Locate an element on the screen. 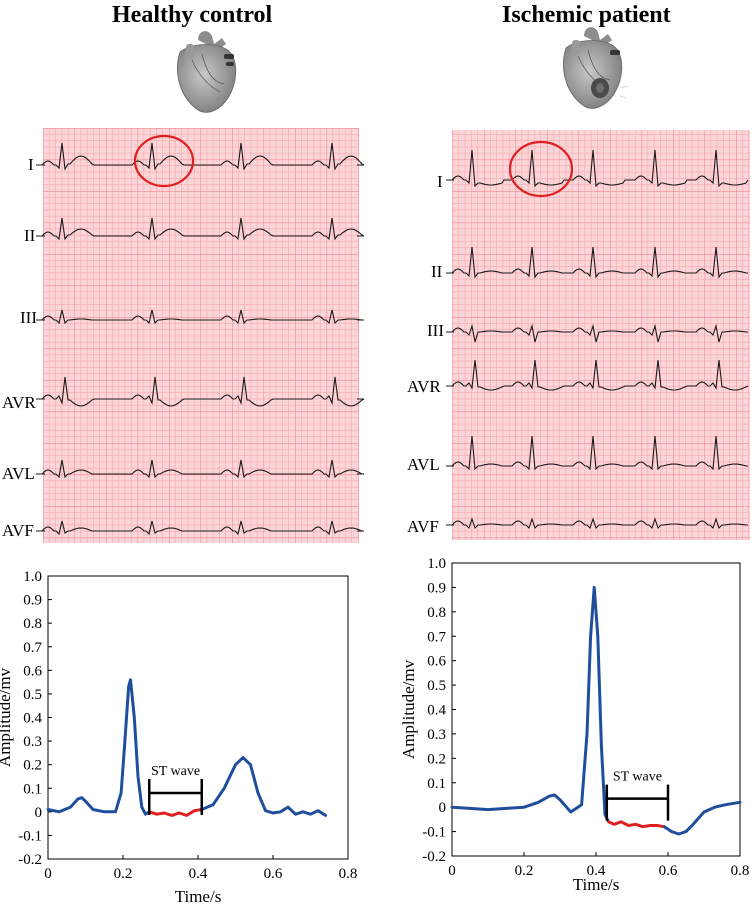 The width and height of the screenshot is (754, 908). heart-icon is located at coordinates (207, 72).